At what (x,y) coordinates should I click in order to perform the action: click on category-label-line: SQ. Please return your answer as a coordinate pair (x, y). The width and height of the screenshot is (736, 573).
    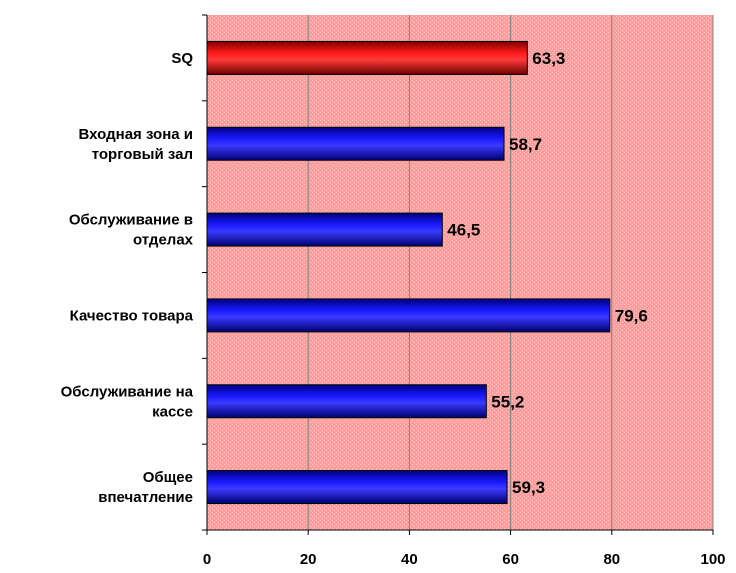
    Looking at the image, I should click on (182, 58).